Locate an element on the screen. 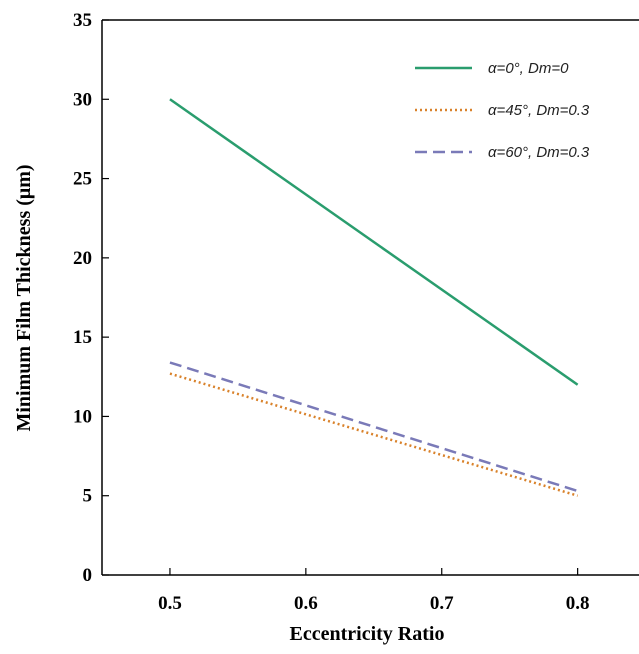  y-tick-label: 20 is located at coordinates (82, 258).